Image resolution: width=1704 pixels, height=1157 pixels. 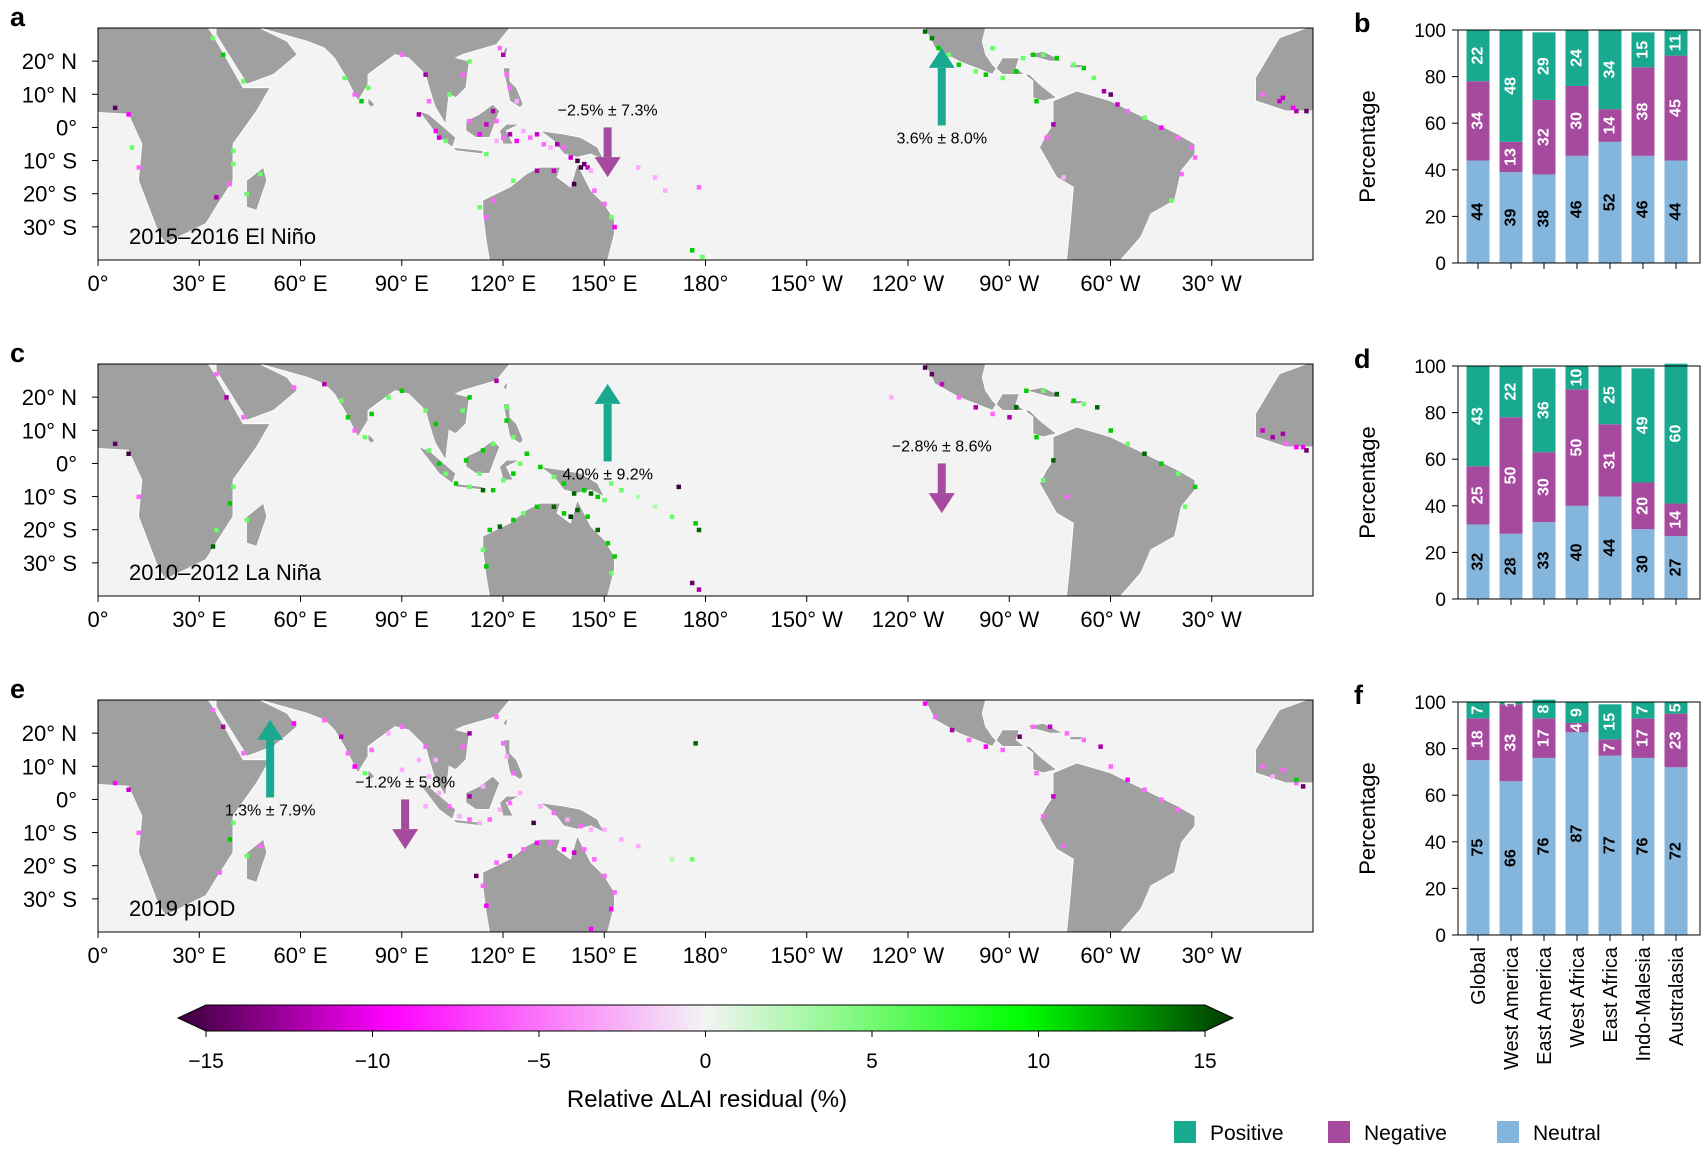 What do you see at coordinates (467, 150) in the screenshot?
I see `landmass-java` at bounding box center [467, 150].